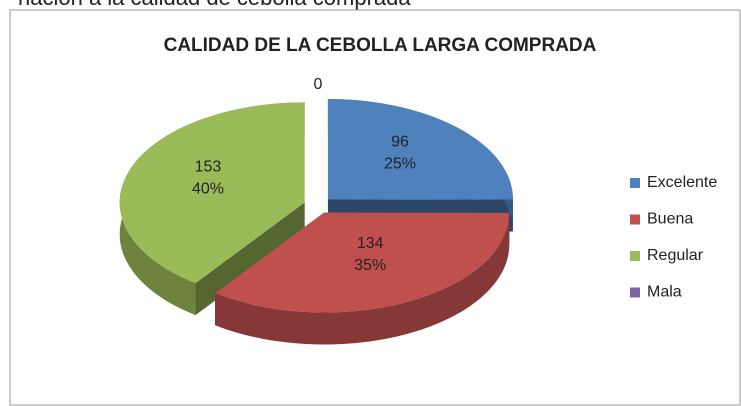 The height and width of the screenshot is (406, 741). I want to click on legend-label: Regular, so click(675, 255).